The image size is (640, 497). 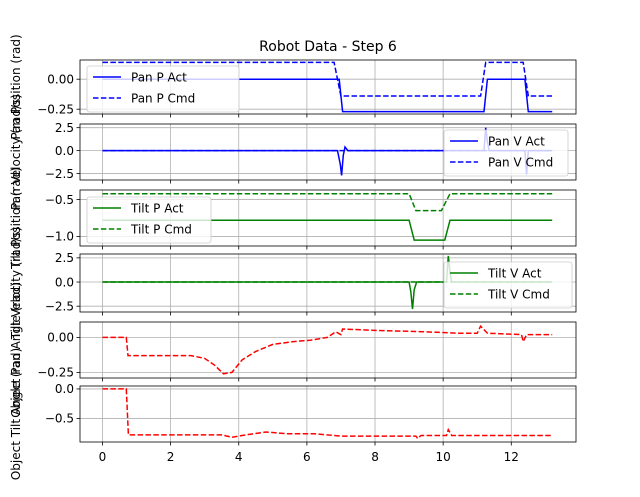 I want to click on y-axis-label: Pan Position (rad), so click(x=16, y=86).